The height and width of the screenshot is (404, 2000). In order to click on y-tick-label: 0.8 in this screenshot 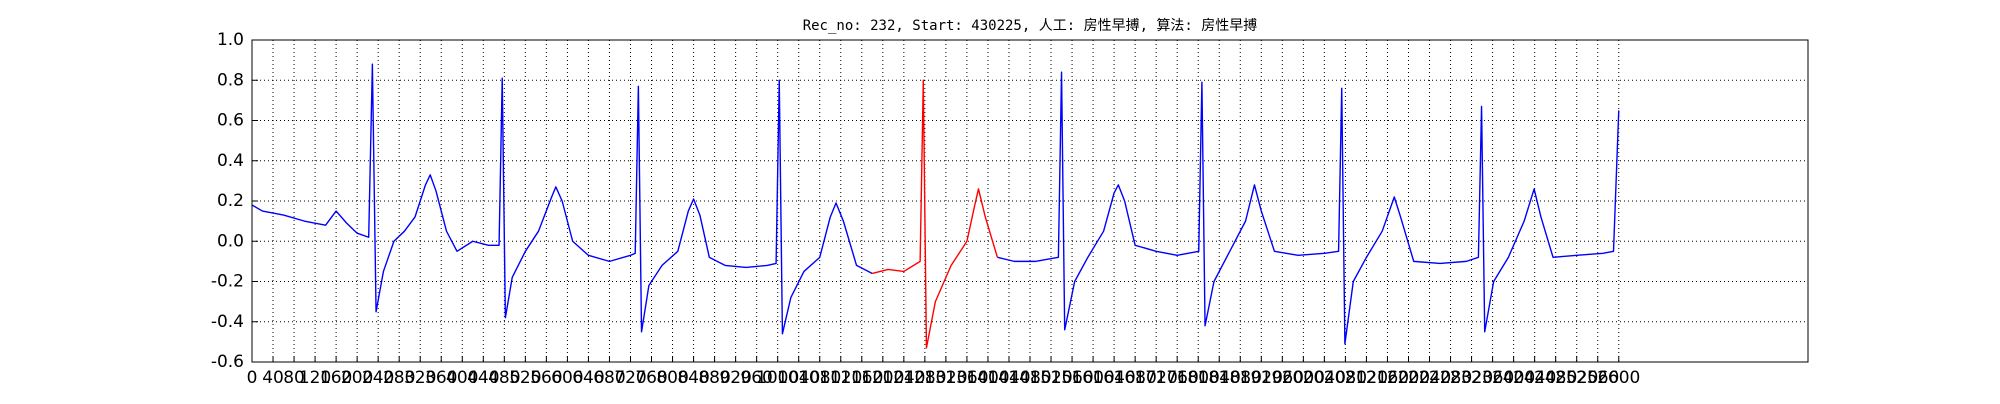, I will do `click(230, 80)`.